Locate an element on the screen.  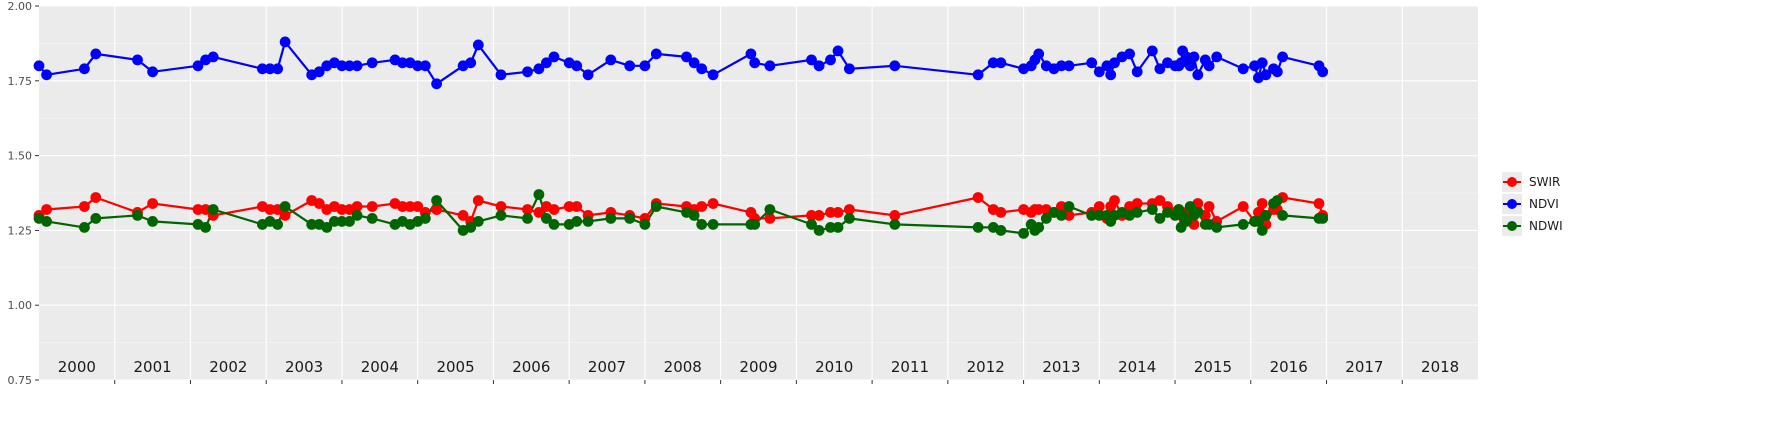
legend-label-ndwi: NDWI is located at coordinates (1546, 226).